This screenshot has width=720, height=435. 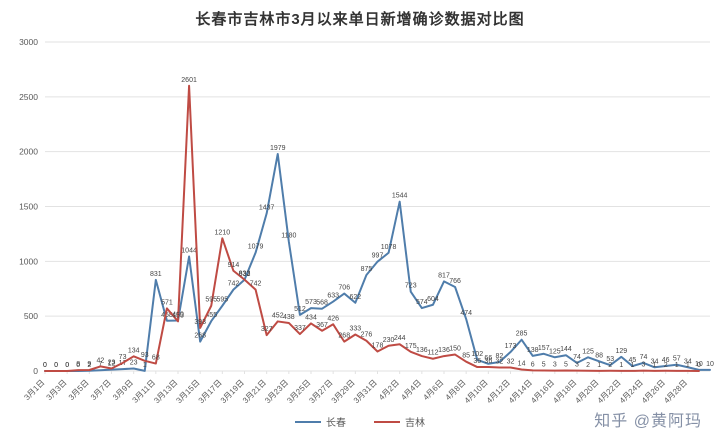 I want to click on data-label: 1044, so click(x=189, y=251).